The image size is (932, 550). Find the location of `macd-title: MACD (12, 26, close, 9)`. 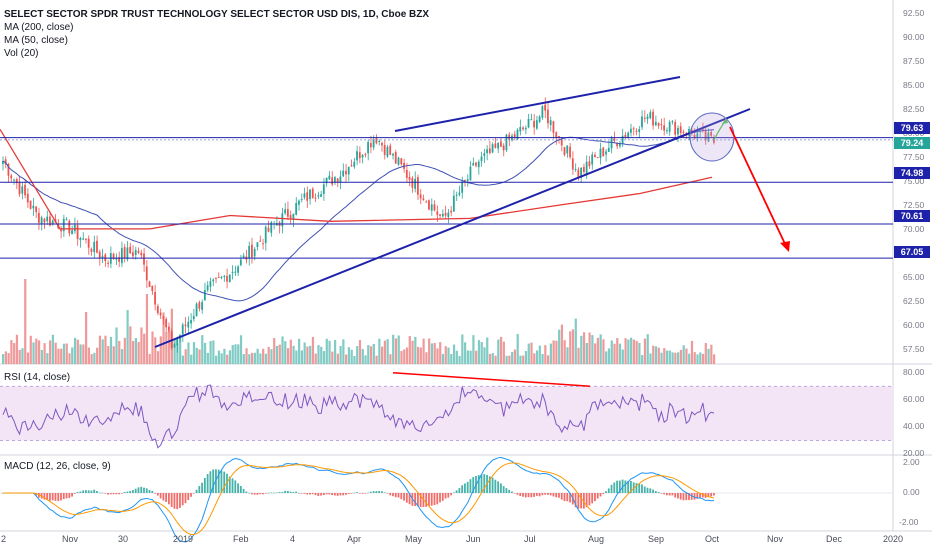

macd-title: MACD (12, 26, close, 9) is located at coordinates (57, 466).